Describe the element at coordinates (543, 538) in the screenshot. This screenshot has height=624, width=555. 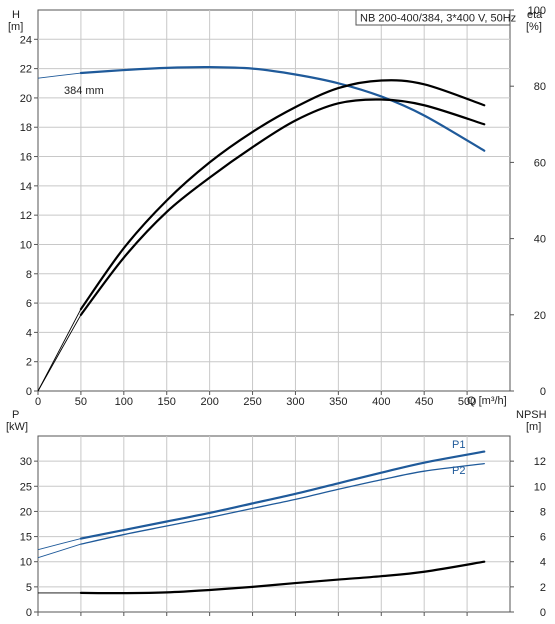
I see `bottom-right-tick-label: 6` at that location.